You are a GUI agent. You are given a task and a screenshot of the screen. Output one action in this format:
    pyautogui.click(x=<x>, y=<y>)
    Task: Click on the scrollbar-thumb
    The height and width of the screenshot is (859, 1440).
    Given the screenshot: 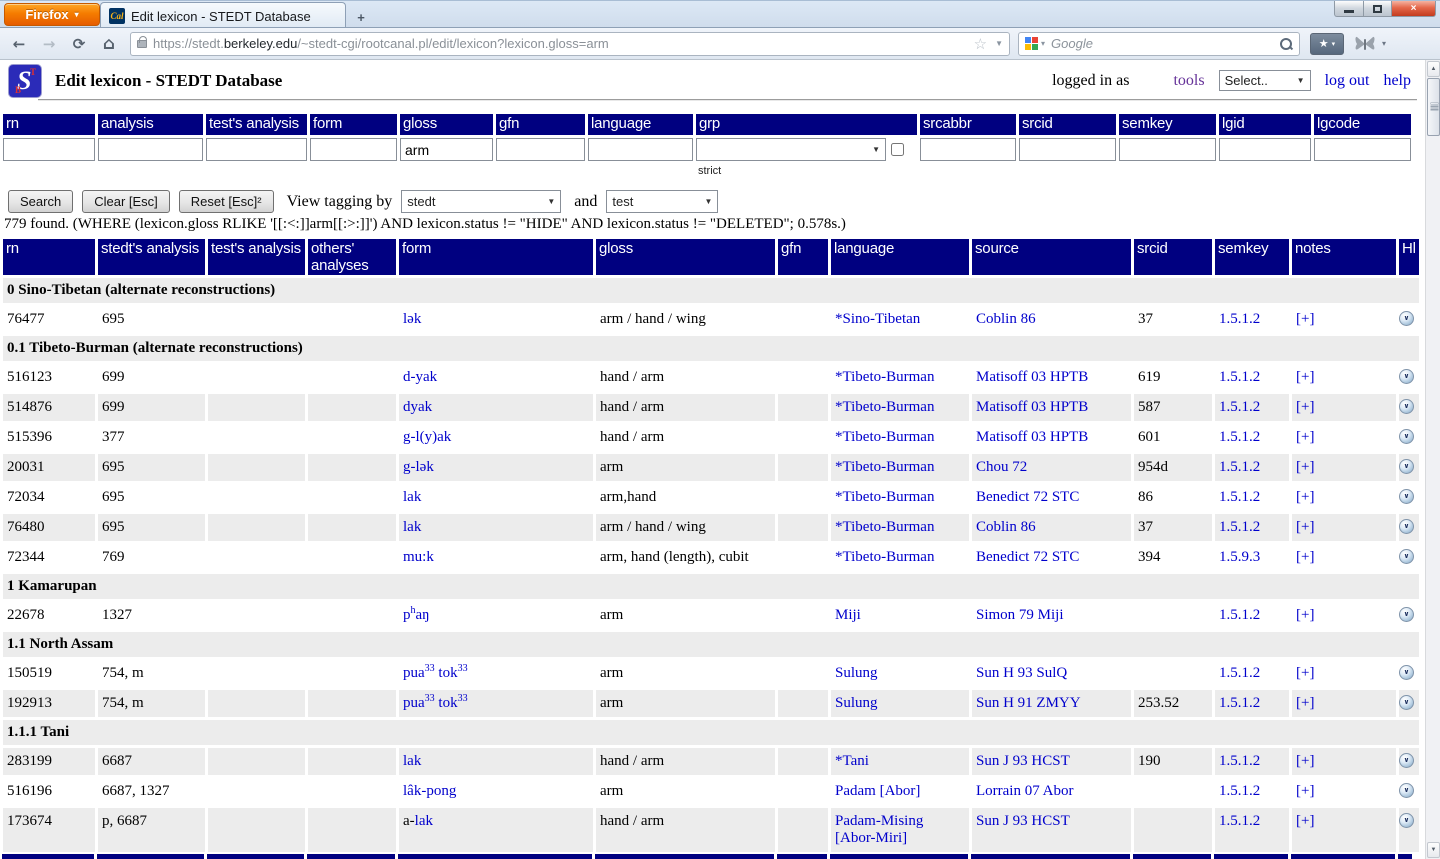 What is the action you would take?
    pyautogui.click(x=1433, y=107)
    